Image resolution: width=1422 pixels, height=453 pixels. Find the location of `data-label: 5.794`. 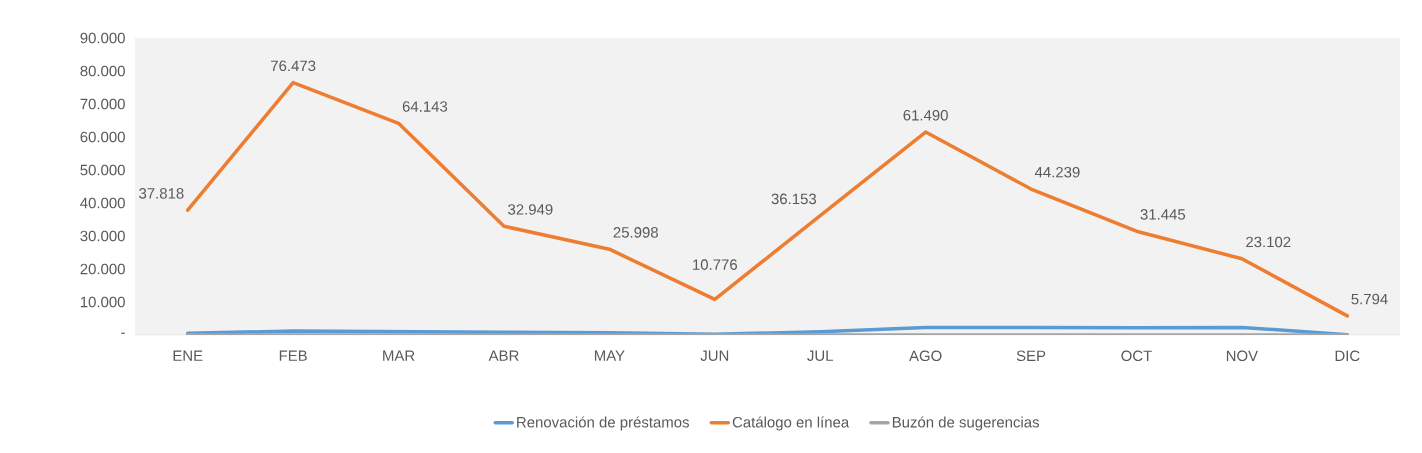

data-label: 5.794 is located at coordinates (1369, 299).